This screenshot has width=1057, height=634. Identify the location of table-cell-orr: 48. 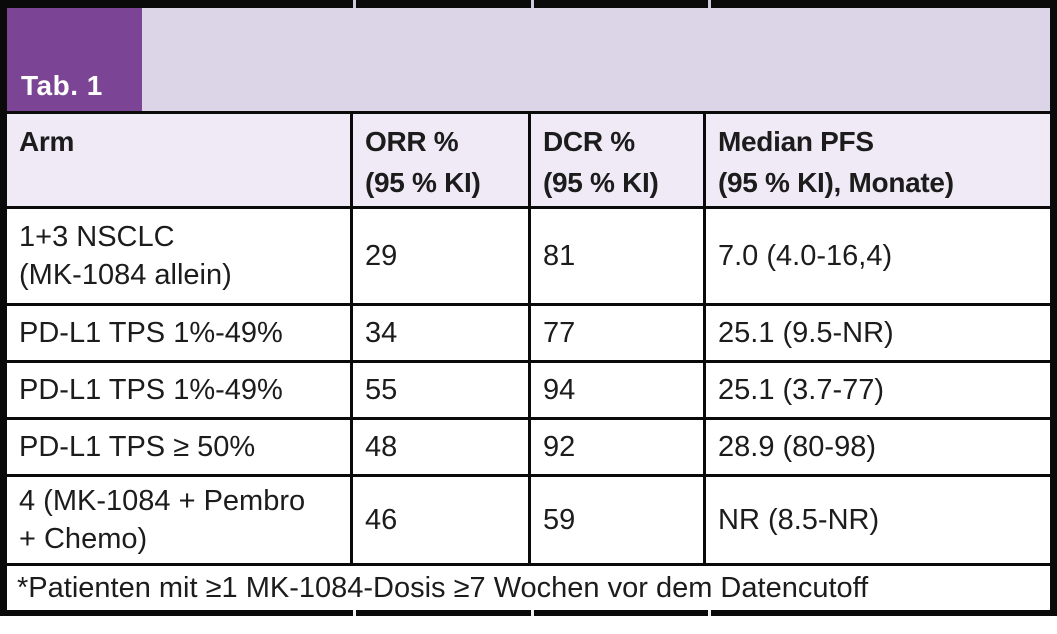
(440, 447).